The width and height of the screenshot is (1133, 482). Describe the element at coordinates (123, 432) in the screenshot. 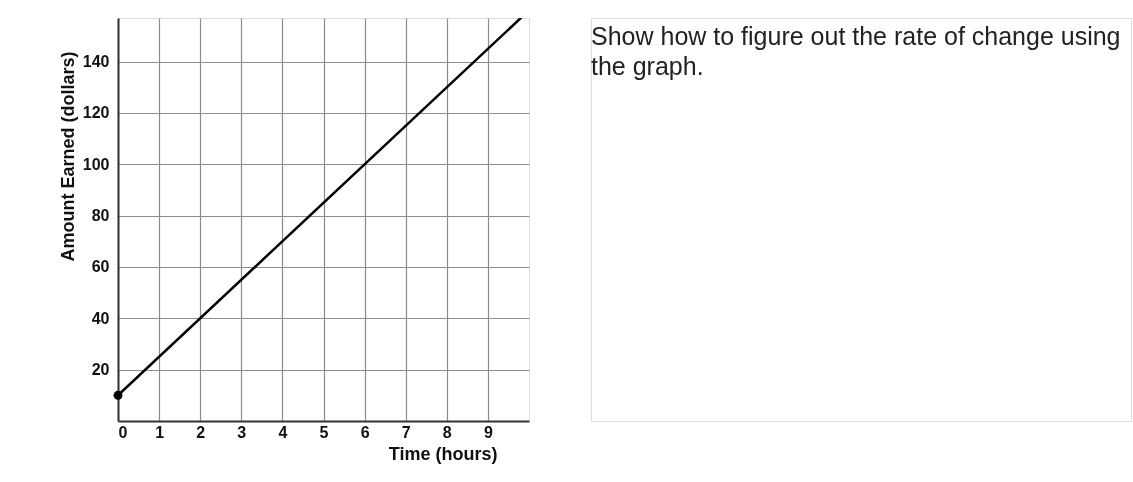

I see `x-tick-label: 0` at that location.